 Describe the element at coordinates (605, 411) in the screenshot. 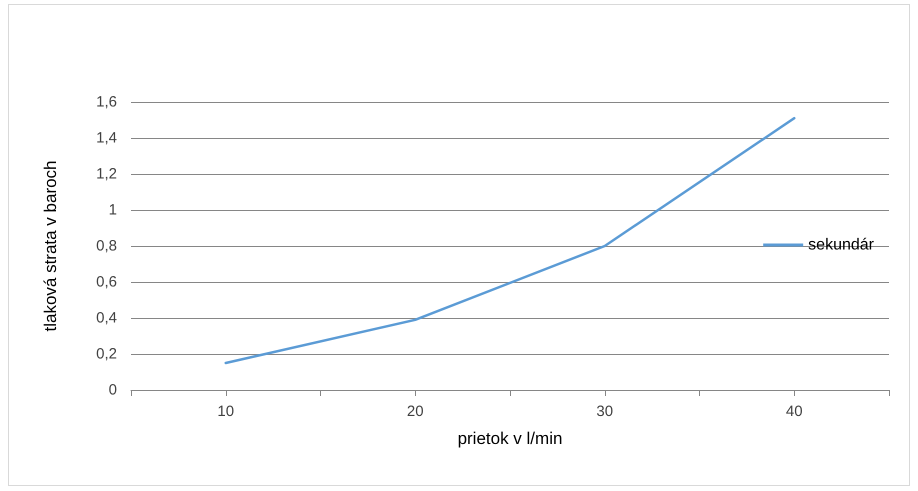

I see `x-tick-label: 30` at that location.